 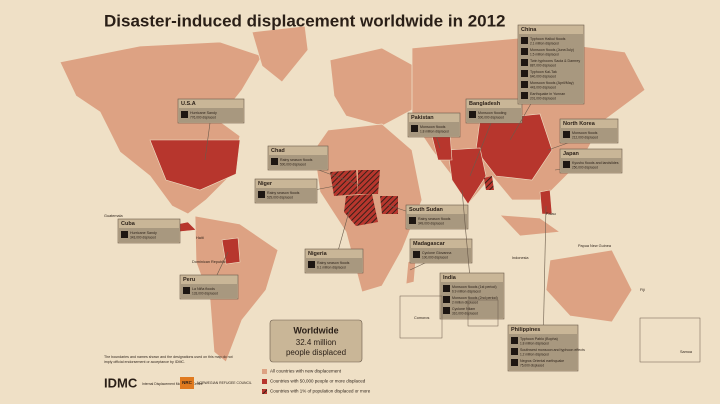 I want to click on callout-country: Peru, so click(x=189, y=280).